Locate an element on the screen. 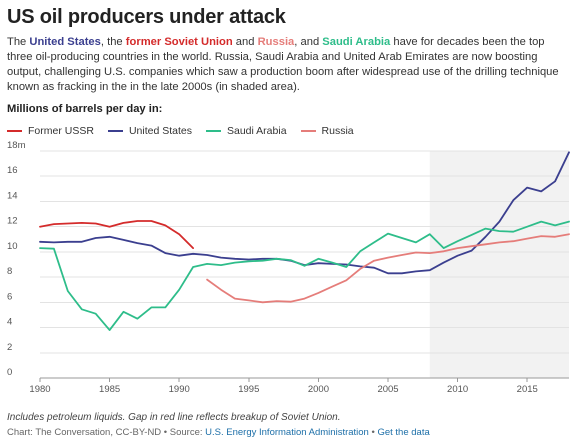 The image size is (579, 444). legend-label: Saudi Arabia is located at coordinates (256, 131).